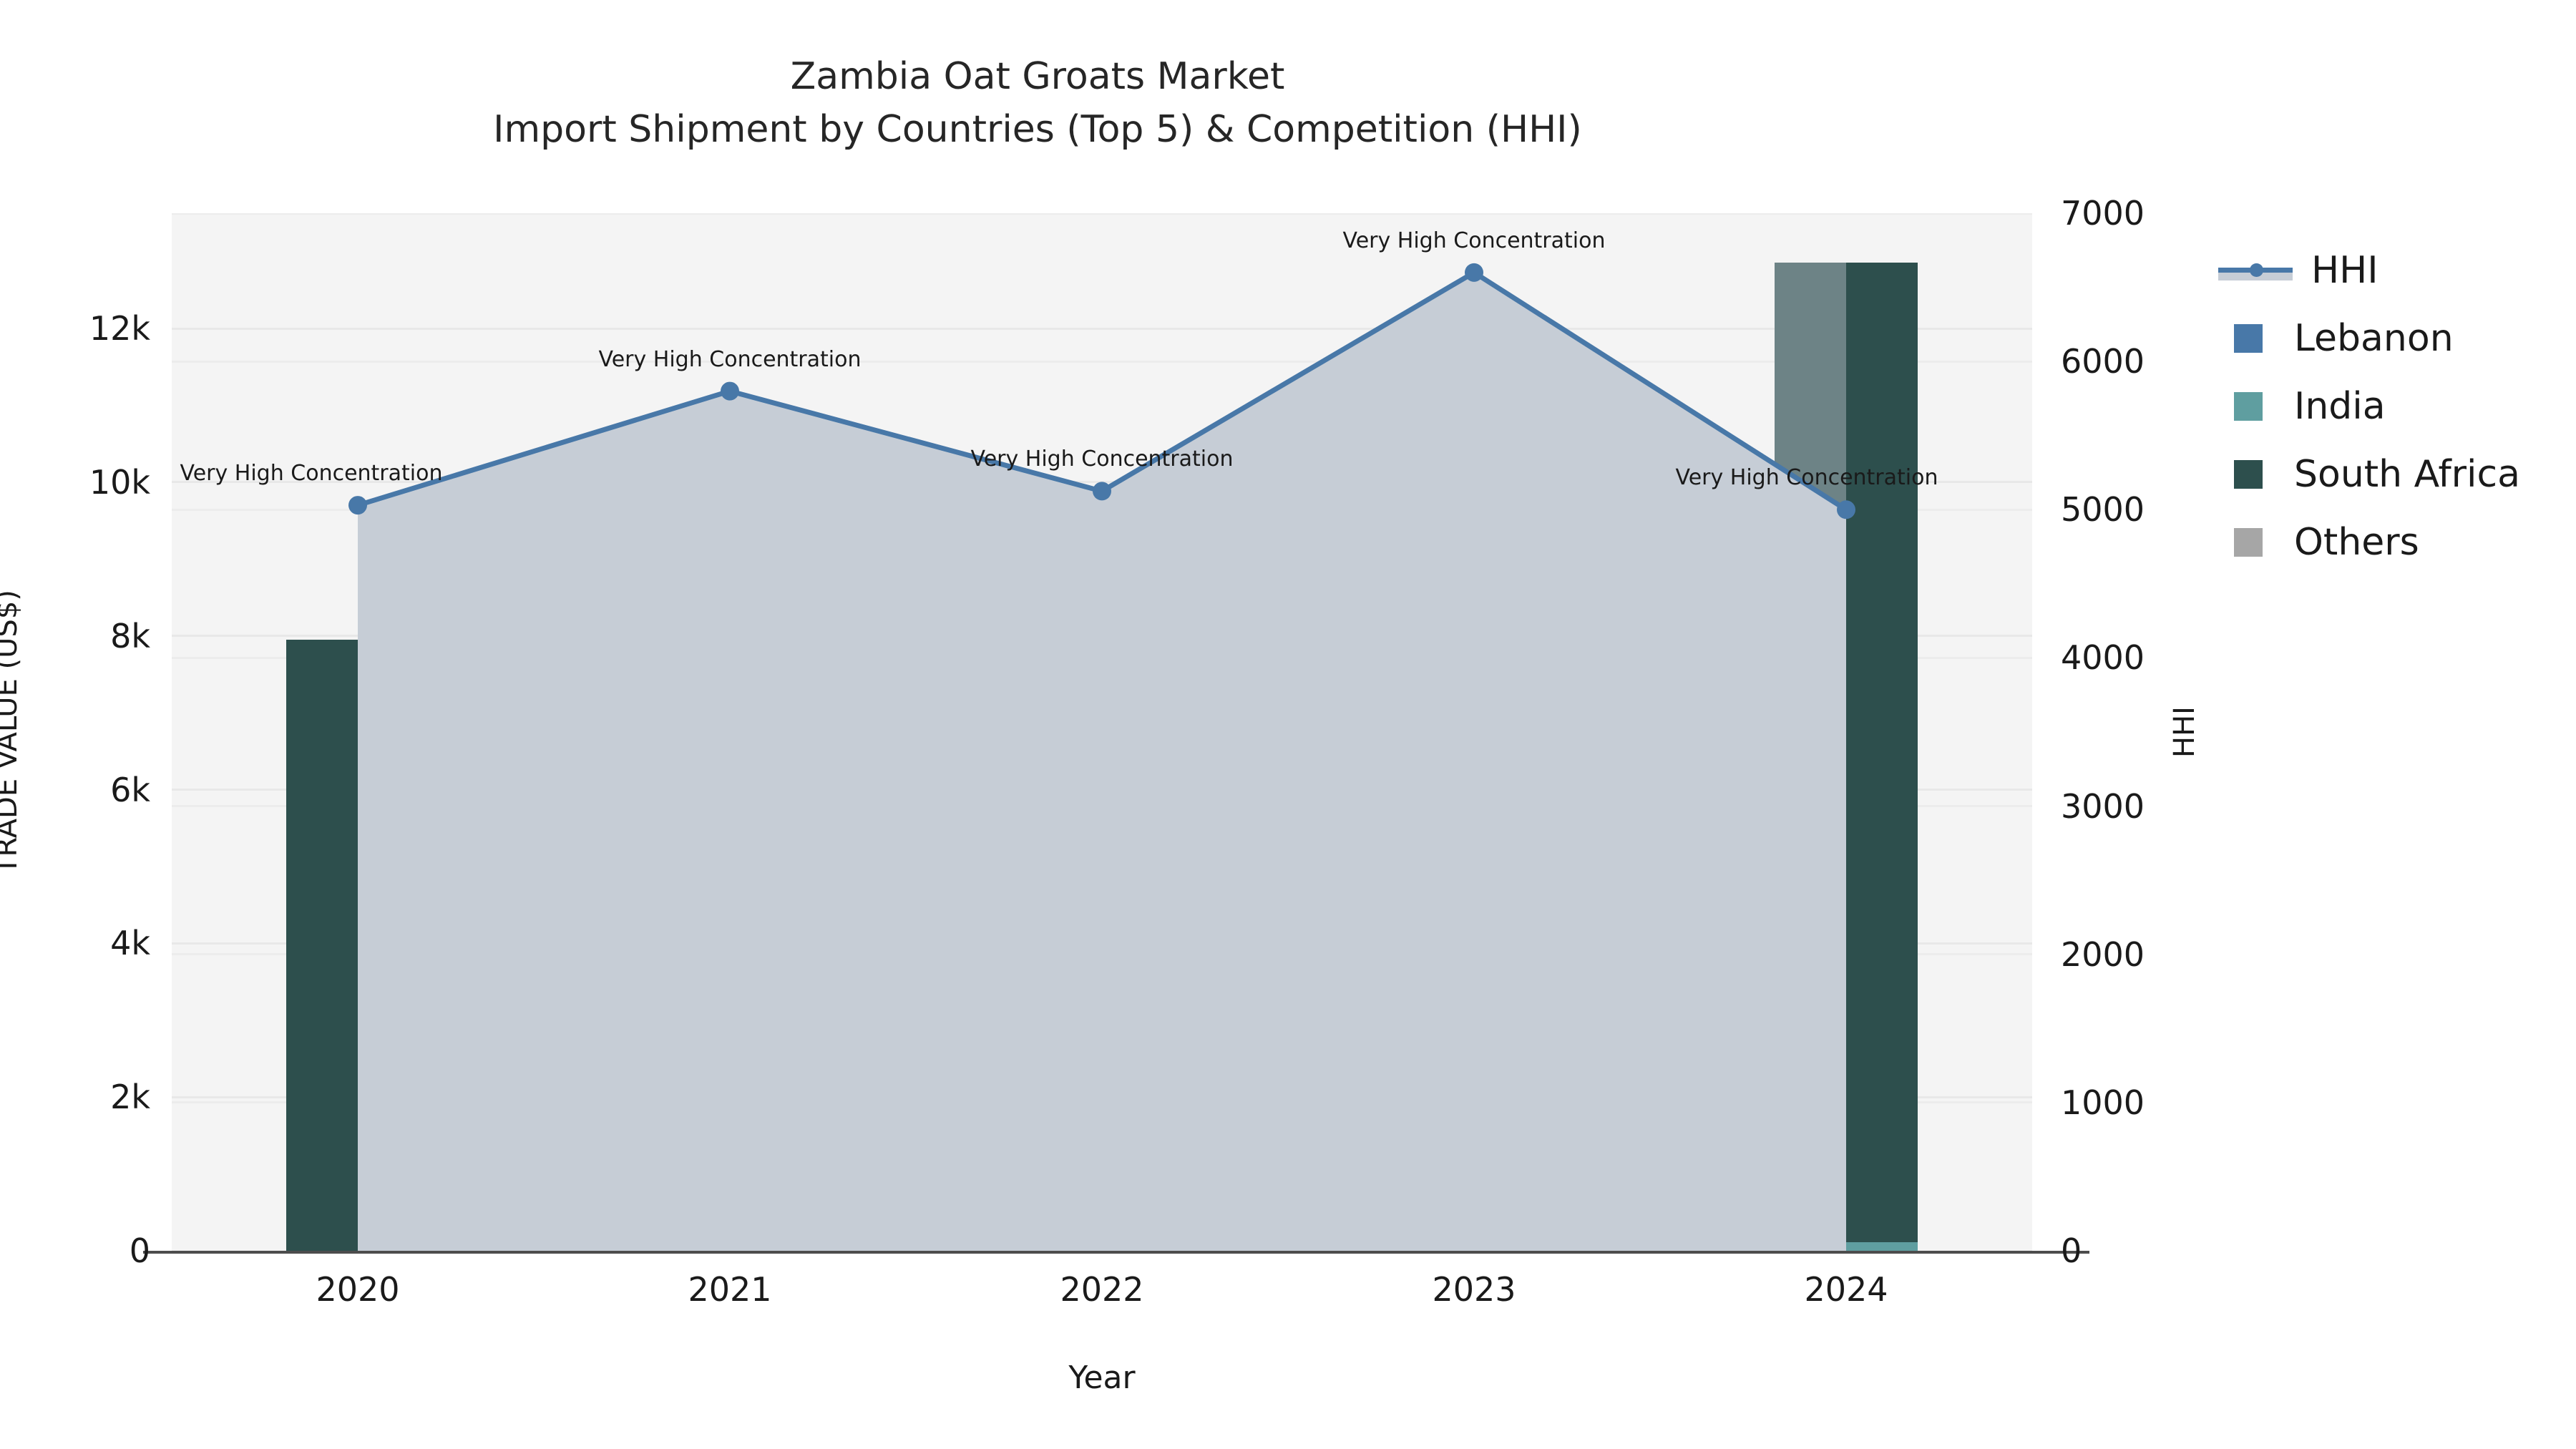 The width and height of the screenshot is (2576, 1449). Describe the element at coordinates (2340, 406) in the screenshot. I see `legend-label: India` at that location.